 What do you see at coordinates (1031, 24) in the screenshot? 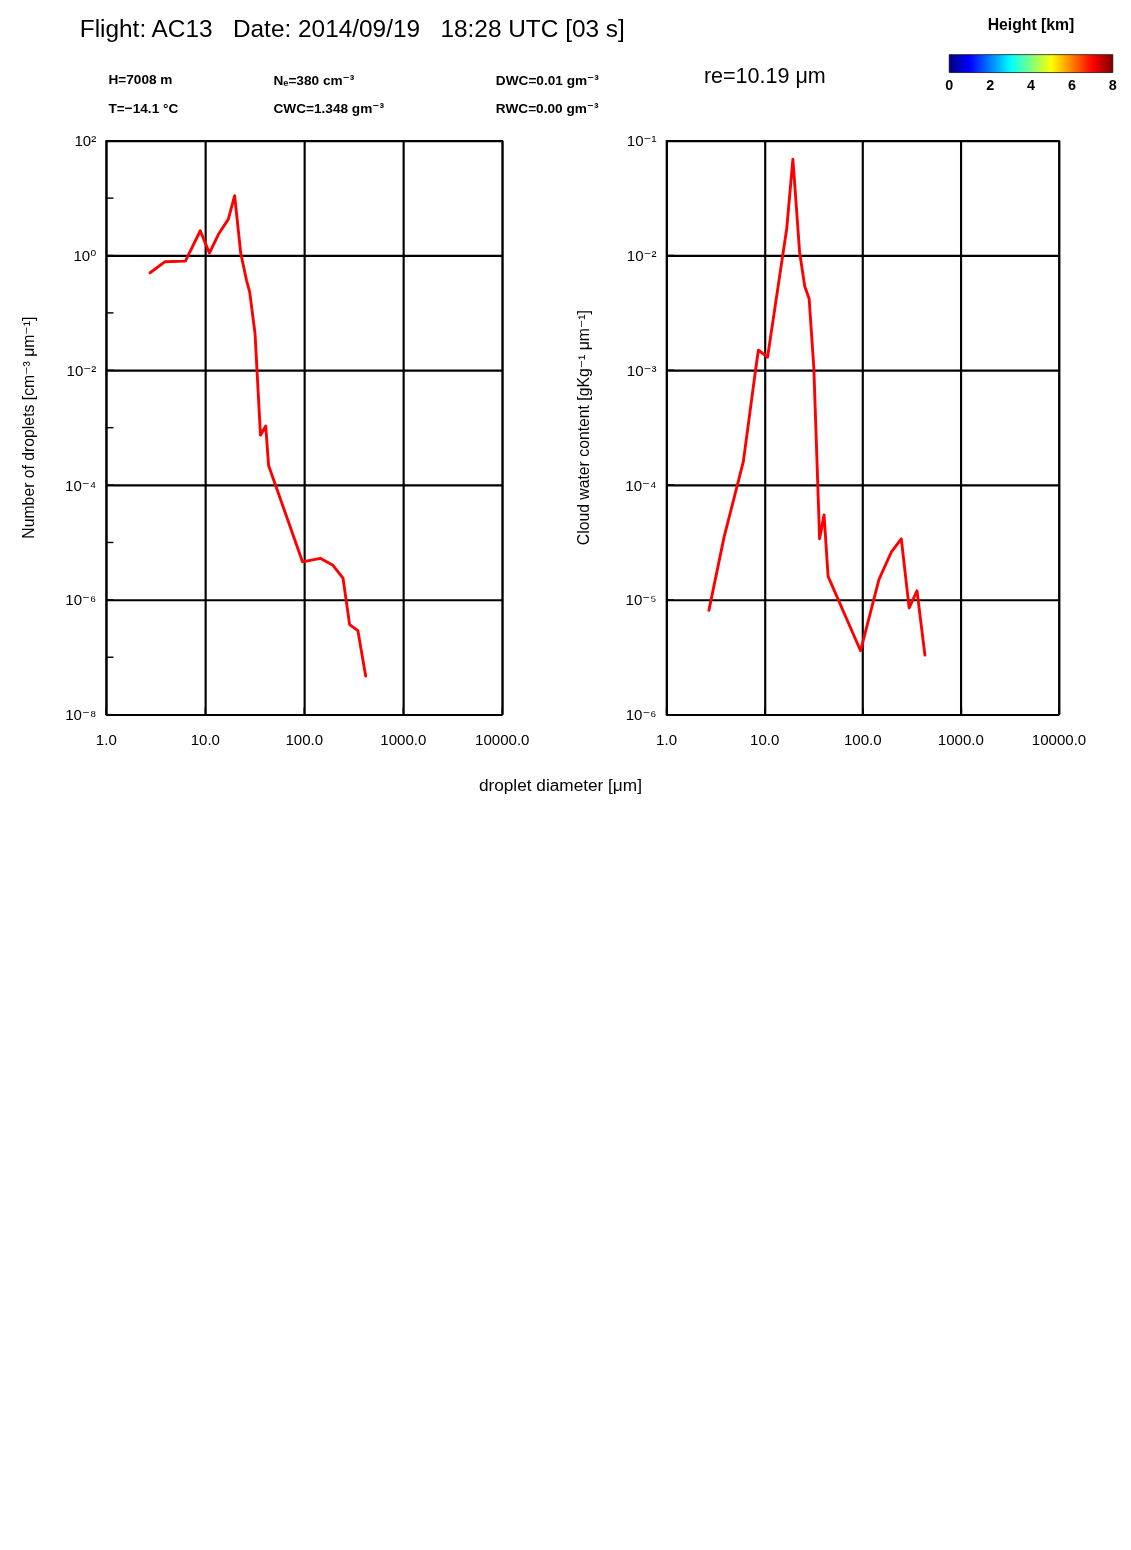
I see `color-bar-title: Height [km]` at bounding box center [1031, 24].